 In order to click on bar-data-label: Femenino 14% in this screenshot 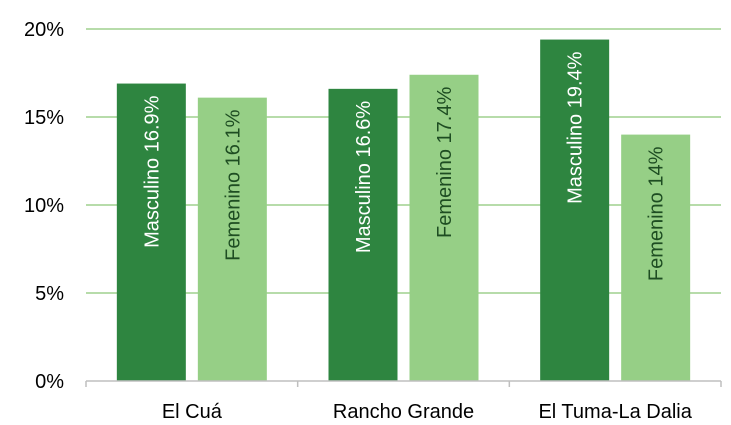, I will do `click(657, 213)`.